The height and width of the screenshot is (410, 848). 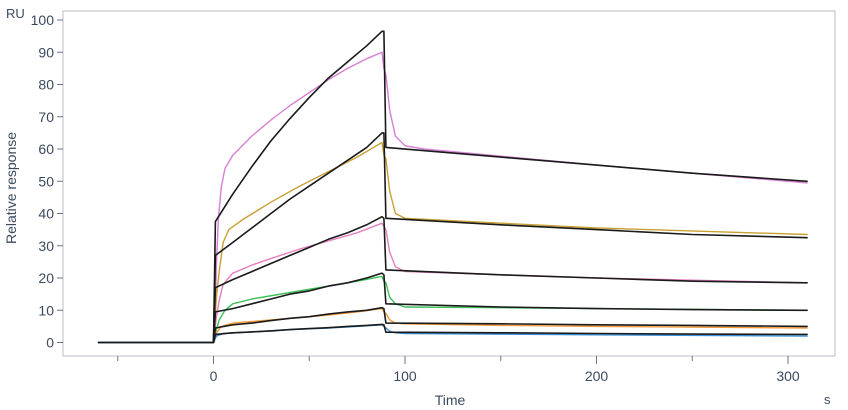 What do you see at coordinates (11, 188) in the screenshot?
I see `y-axis-title: Relative response` at bounding box center [11, 188].